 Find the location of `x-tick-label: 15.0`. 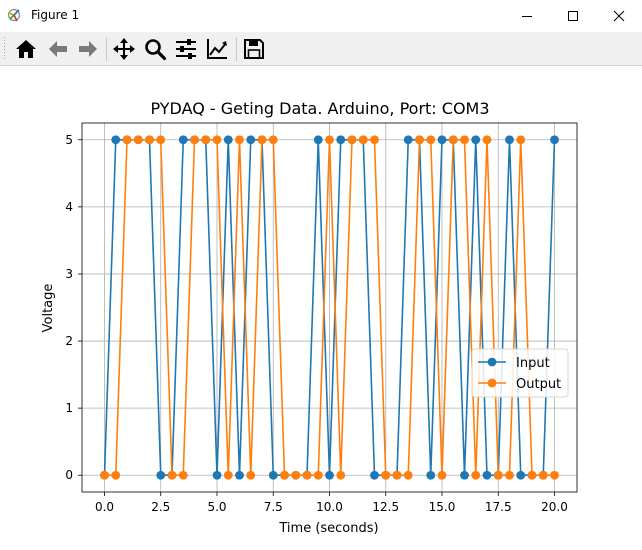

x-tick-label: 15.0 is located at coordinates (442, 507).